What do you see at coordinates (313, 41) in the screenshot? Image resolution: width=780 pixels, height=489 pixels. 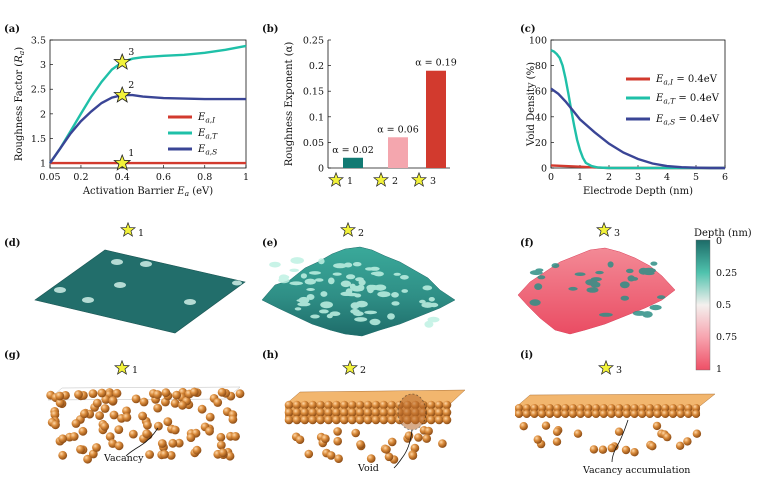 I see `y-tick-label: 0.25` at bounding box center [313, 41].